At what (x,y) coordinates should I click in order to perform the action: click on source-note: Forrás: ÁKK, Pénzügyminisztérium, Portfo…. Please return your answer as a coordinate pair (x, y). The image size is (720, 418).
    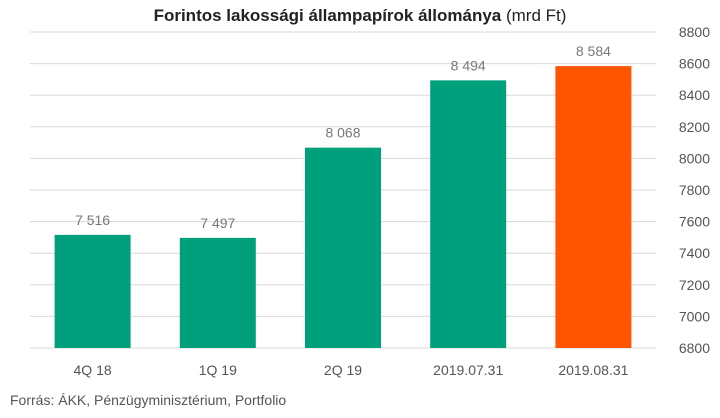
    Looking at the image, I should click on (148, 400).